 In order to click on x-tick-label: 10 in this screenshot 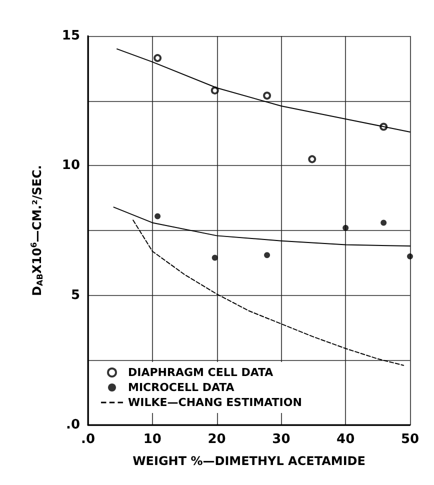, I will do `click(152, 439)`.